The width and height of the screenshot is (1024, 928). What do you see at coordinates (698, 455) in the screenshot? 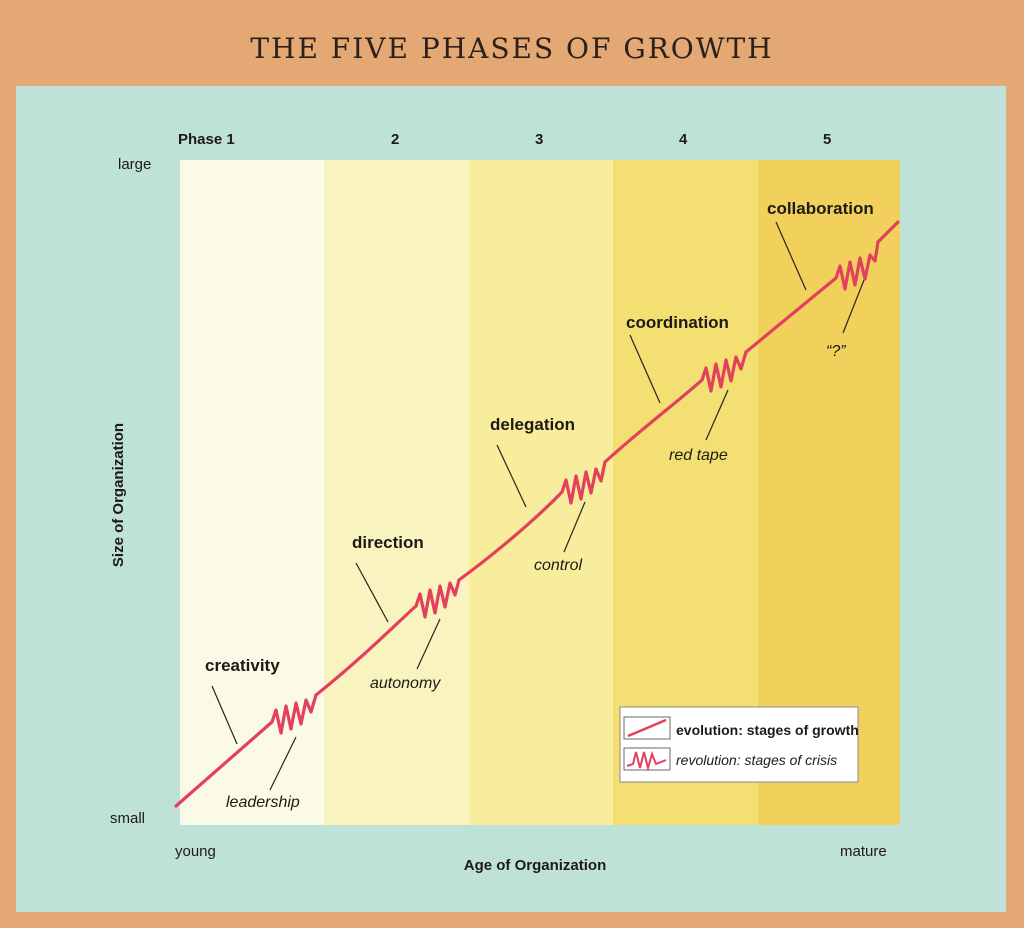
I see `revolution-label-red-tape: red tape` at bounding box center [698, 455].